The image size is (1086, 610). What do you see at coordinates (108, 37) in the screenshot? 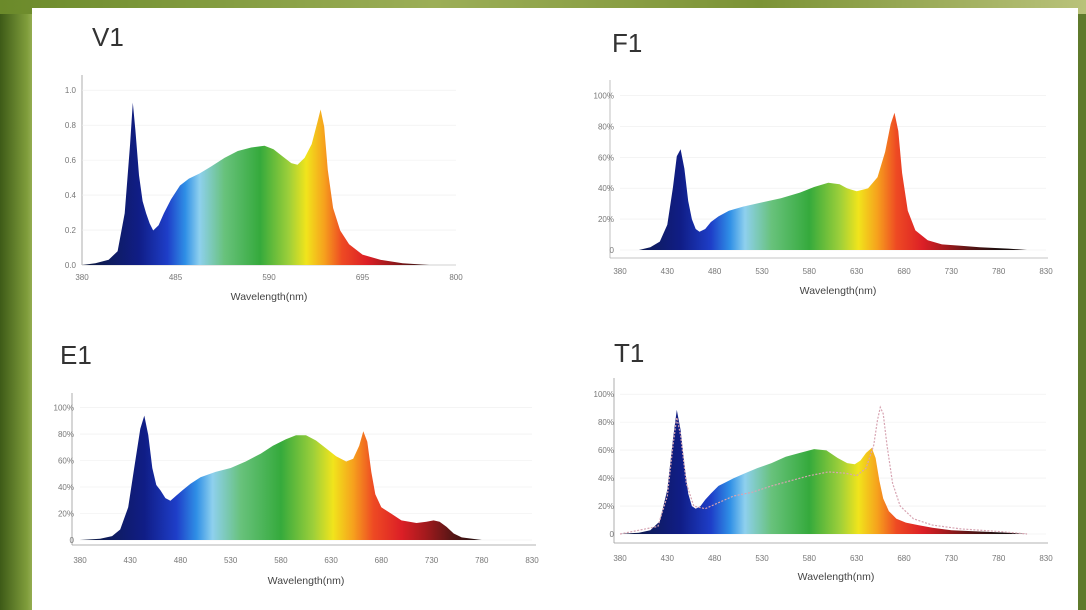
I see `chart-title: V1` at bounding box center [108, 37].